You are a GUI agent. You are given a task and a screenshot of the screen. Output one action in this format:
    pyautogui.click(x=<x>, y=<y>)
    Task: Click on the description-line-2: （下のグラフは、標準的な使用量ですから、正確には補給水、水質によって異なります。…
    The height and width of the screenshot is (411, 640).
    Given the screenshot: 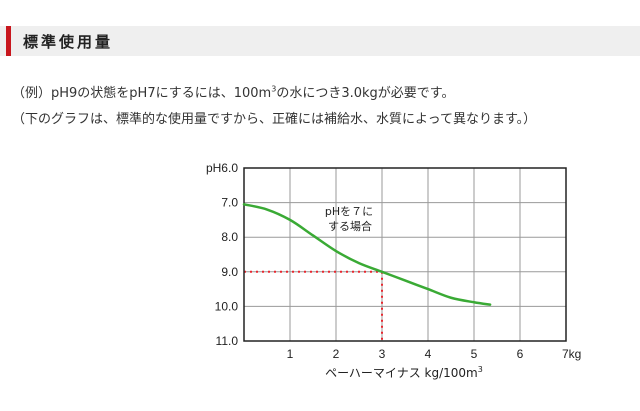 What is the action you would take?
    pyautogui.click(x=274, y=119)
    